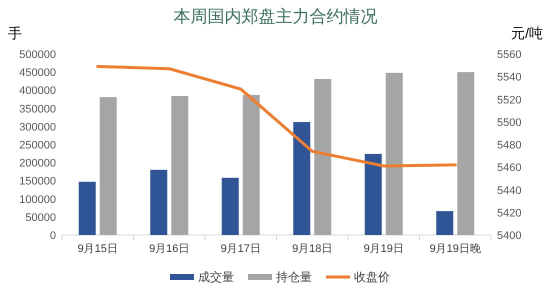 The image size is (551, 291). I want to click on y-tick-label: 350000, so click(37, 109).